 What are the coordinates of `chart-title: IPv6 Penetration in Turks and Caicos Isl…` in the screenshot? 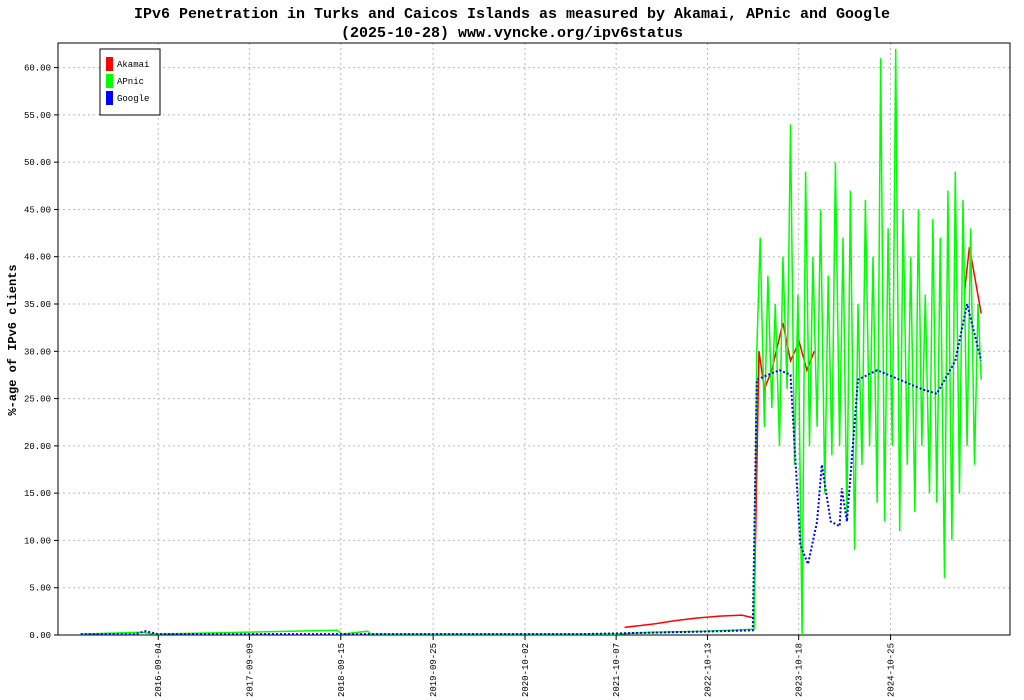 It's located at (512, 14).